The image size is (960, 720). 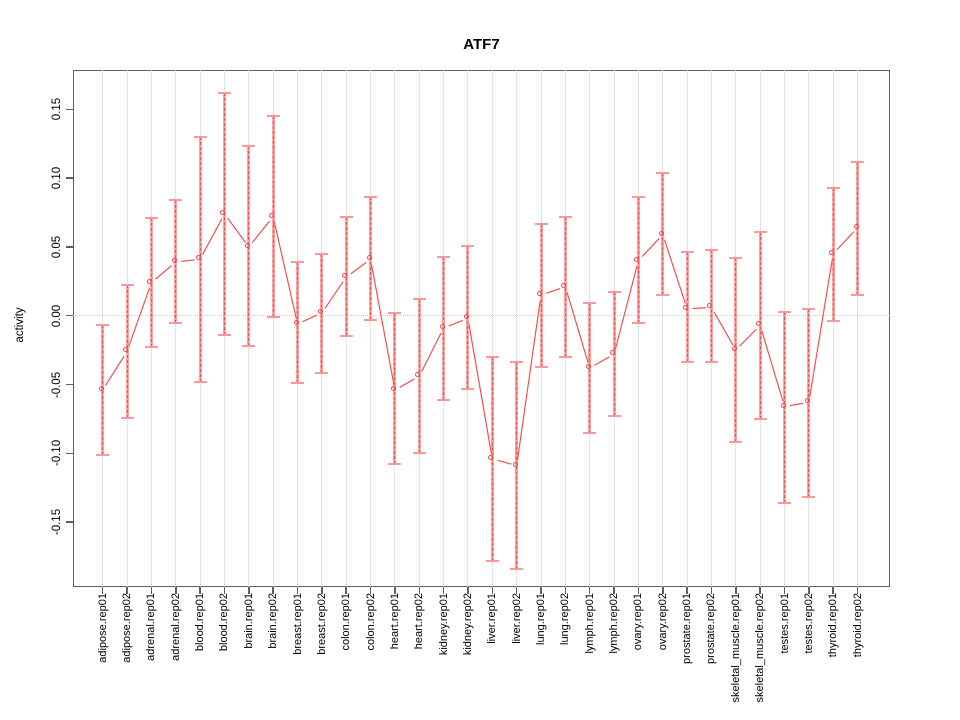 I want to click on y-tick-label: 0.00, so click(x=57, y=315).